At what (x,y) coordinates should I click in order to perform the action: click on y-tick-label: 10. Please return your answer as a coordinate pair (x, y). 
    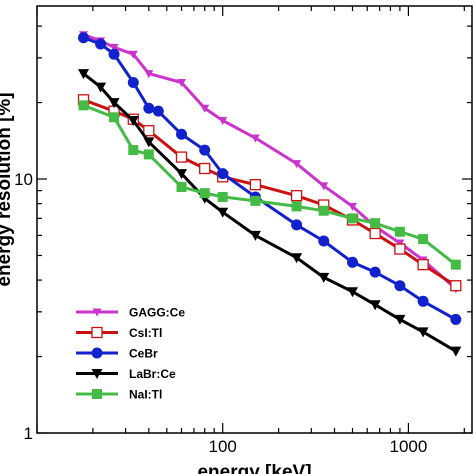
    Looking at the image, I should click on (23, 179).